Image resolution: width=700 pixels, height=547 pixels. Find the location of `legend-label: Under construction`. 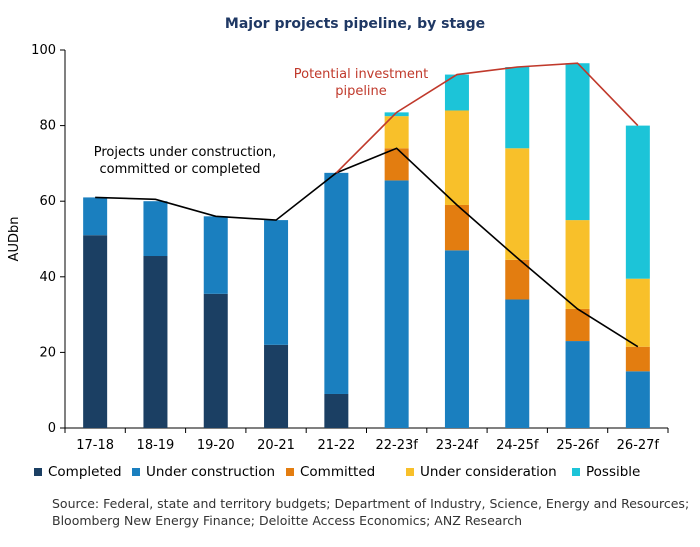

legend-label: Under construction is located at coordinates (211, 472).